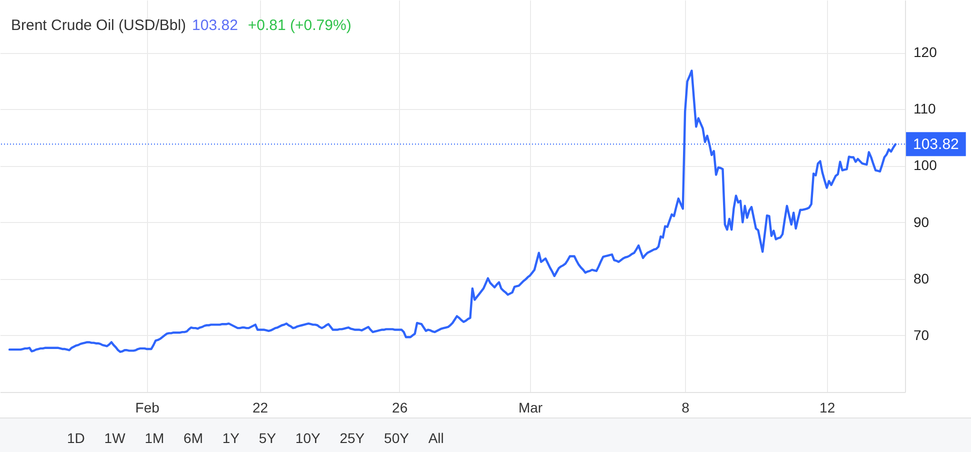 The image size is (971, 452). What do you see at coordinates (935, 145) in the screenshot?
I see `ref-line-label: 103.82` at bounding box center [935, 145].